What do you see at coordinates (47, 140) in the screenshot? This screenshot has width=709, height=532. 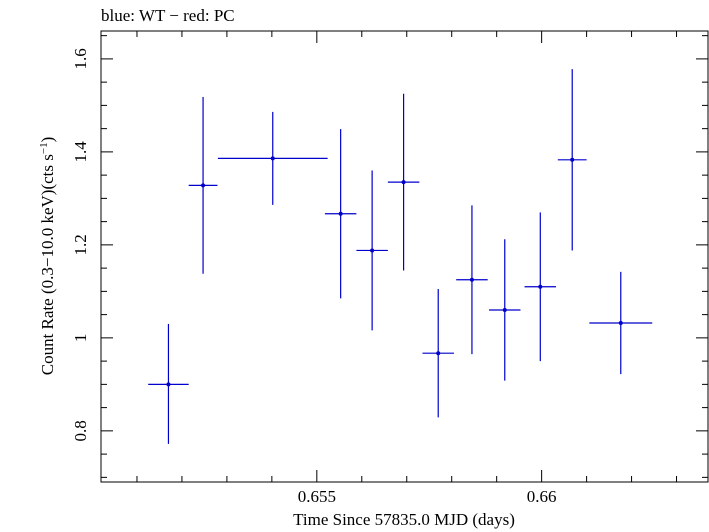 I see `y-axis-label-close: )` at bounding box center [47, 140].